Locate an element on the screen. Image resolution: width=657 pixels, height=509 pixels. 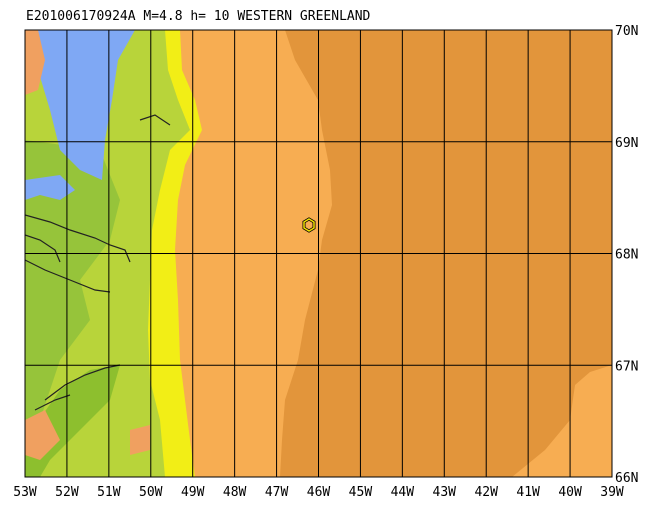
lon-label: 52W is located at coordinates (67, 492).